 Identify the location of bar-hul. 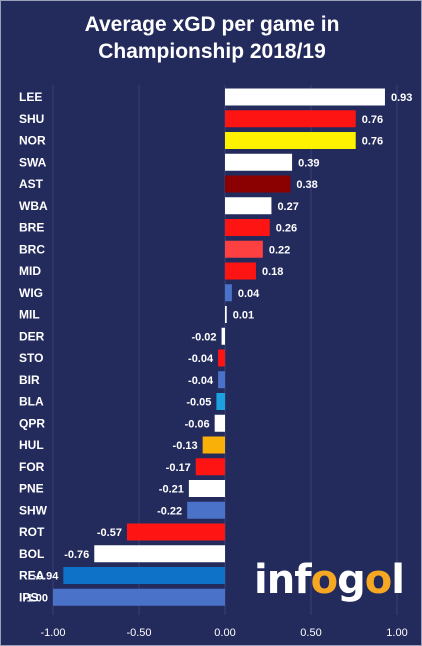
(213, 445).